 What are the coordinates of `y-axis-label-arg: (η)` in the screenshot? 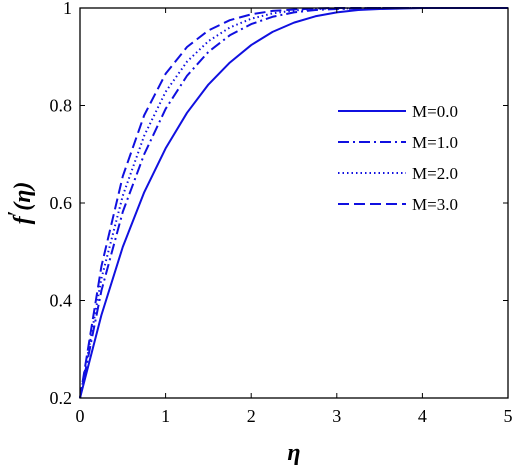 It's located at (23, 196).